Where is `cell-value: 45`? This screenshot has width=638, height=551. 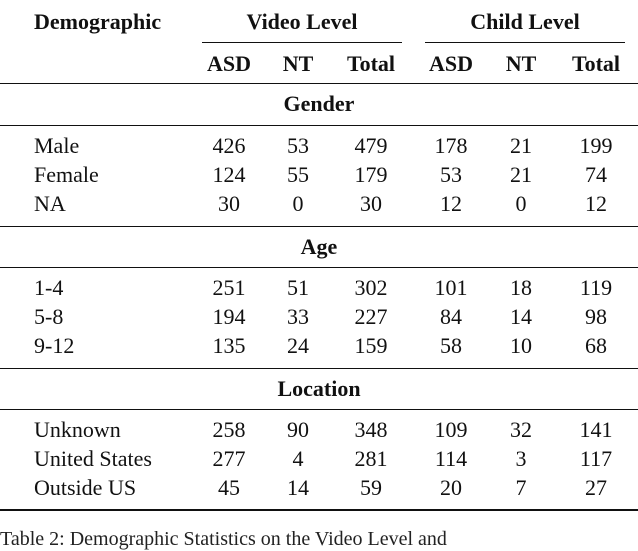
cell-value: 45 is located at coordinates (229, 487).